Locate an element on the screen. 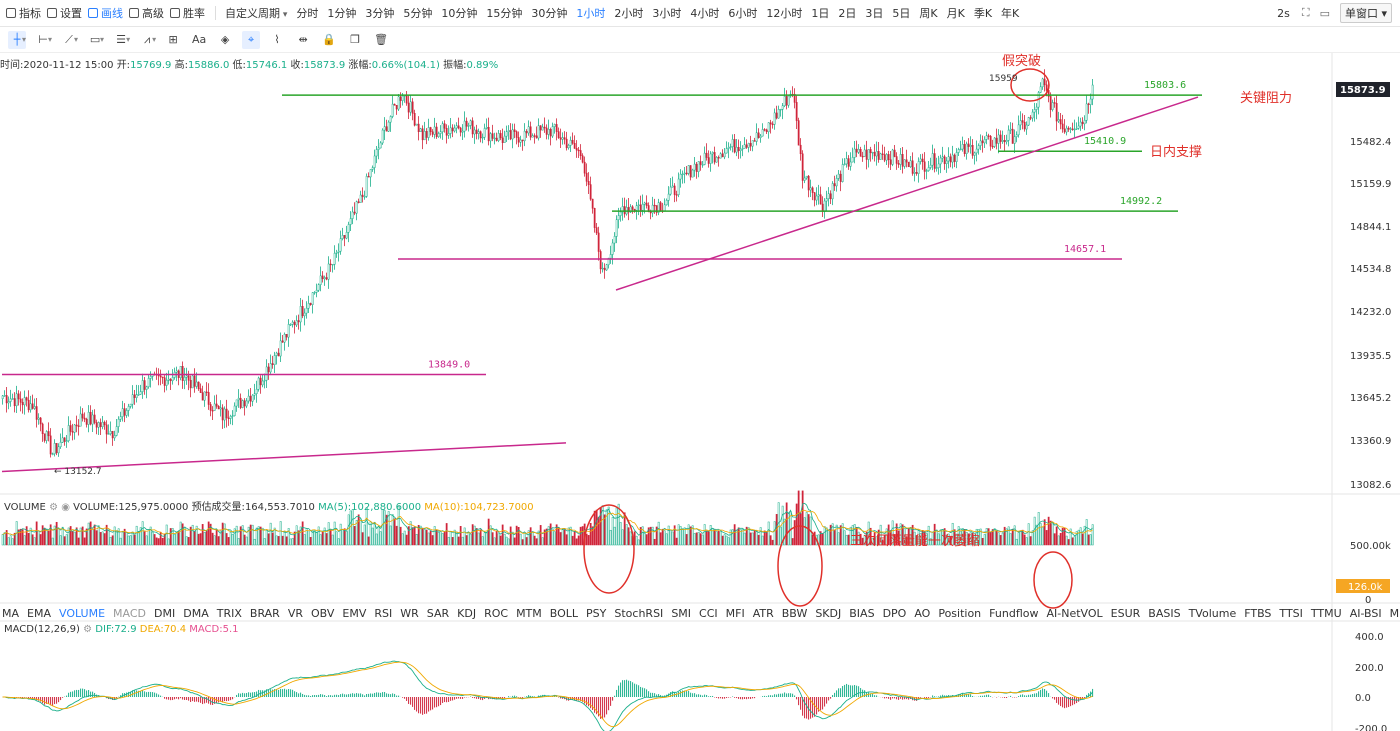 The width and height of the screenshot is (1400, 731). measure-icon: ⇹ is located at coordinates (303, 39).